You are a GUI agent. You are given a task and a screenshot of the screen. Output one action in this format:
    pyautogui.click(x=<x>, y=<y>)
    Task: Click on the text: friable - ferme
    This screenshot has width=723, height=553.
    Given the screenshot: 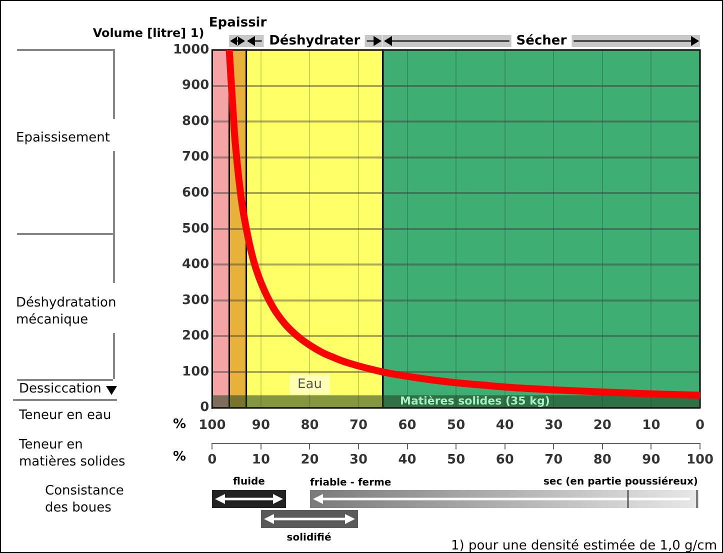 What is the action you would take?
    pyautogui.click(x=351, y=483)
    